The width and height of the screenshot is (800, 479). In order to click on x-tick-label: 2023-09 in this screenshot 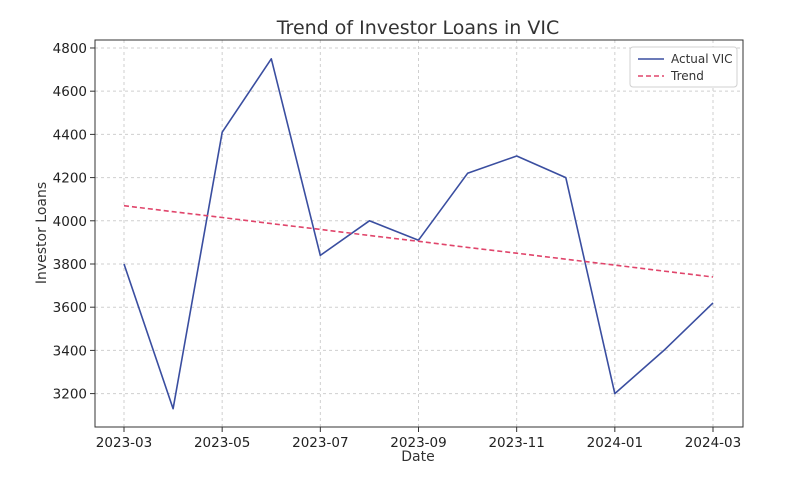, I will do `click(418, 443)`.